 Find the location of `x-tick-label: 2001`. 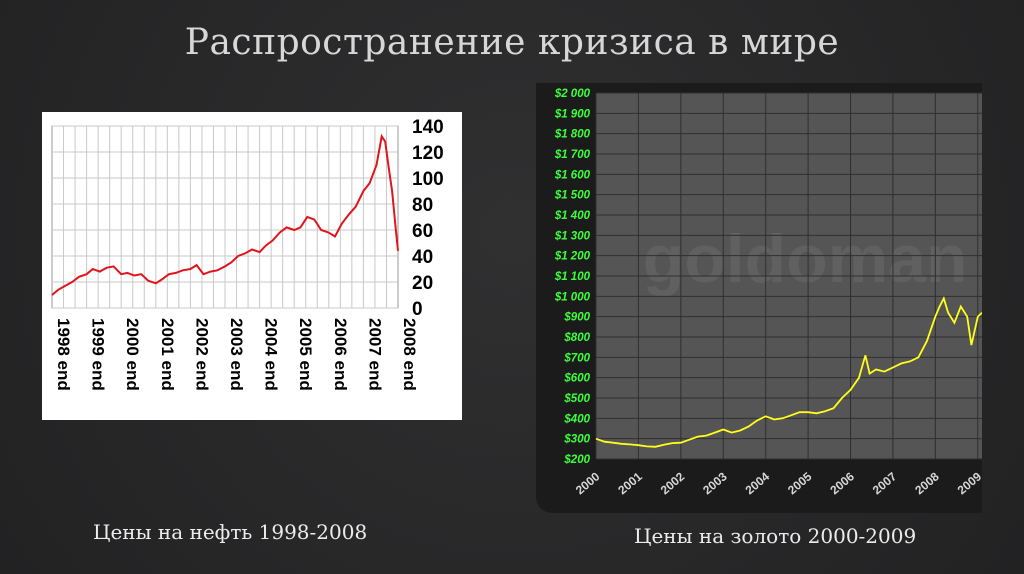

x-tick-label: 2001 is located at coordinates (630, 483).